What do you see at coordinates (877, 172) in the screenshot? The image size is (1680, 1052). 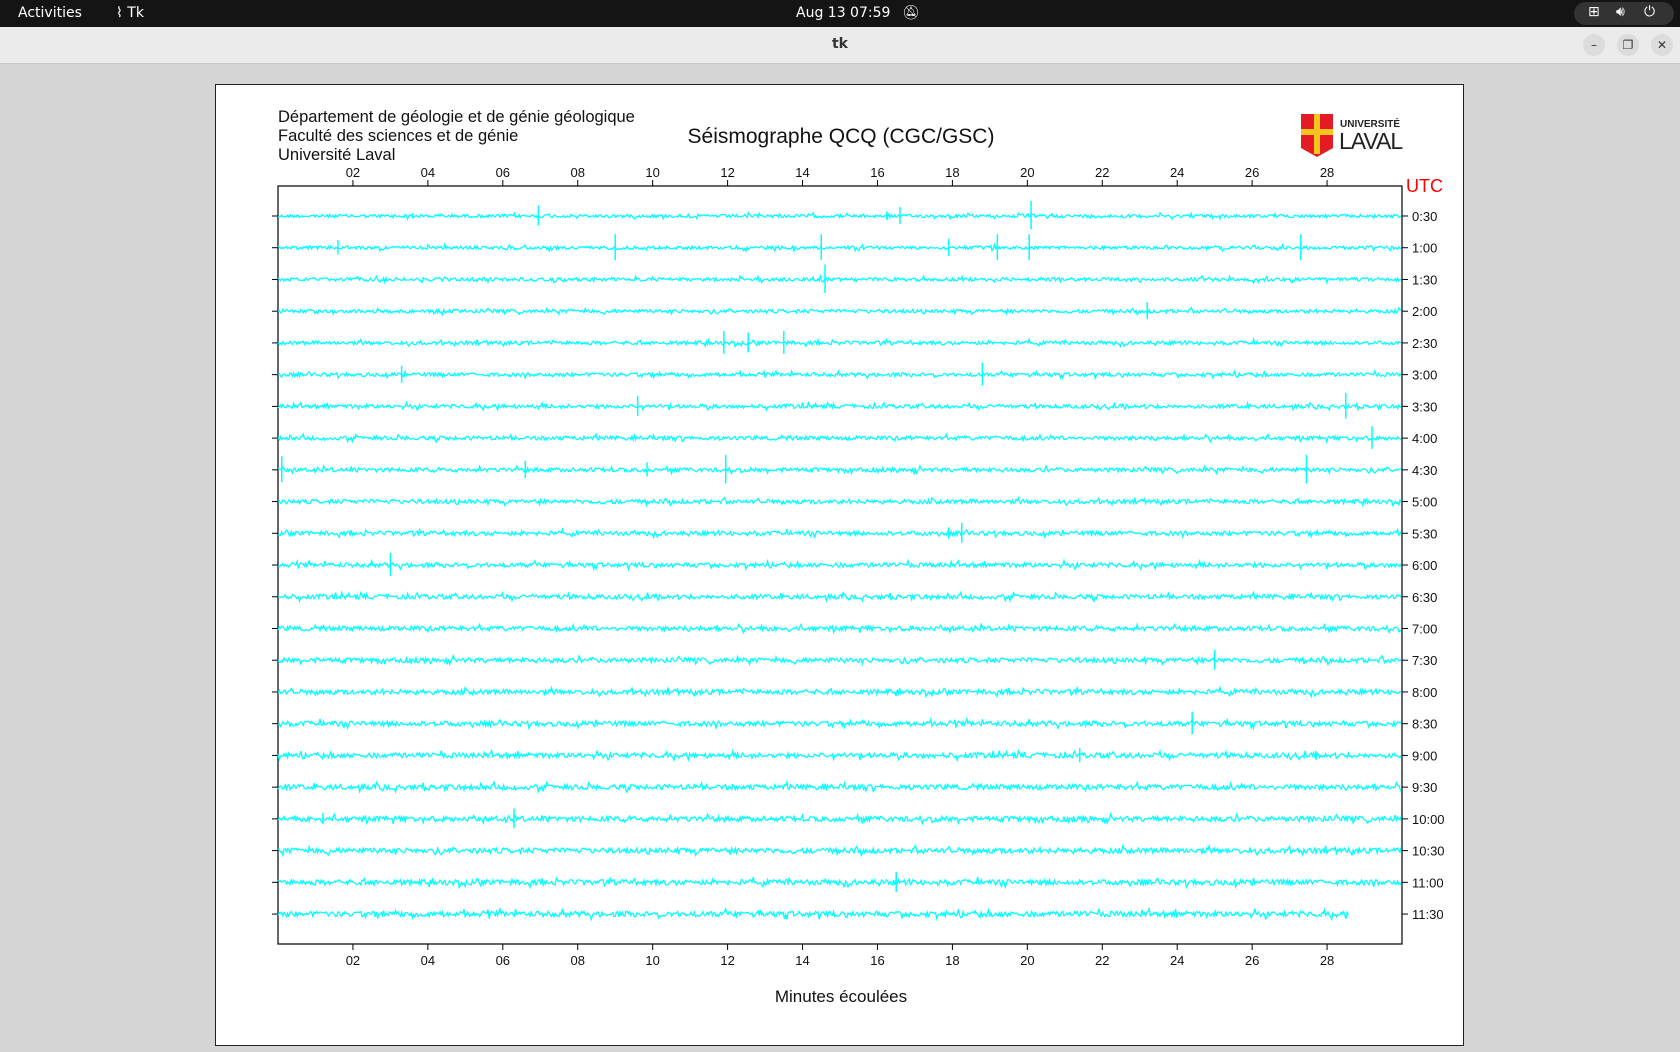 I see `x-tick-label-top: 16` at bounding box center [877, 172].